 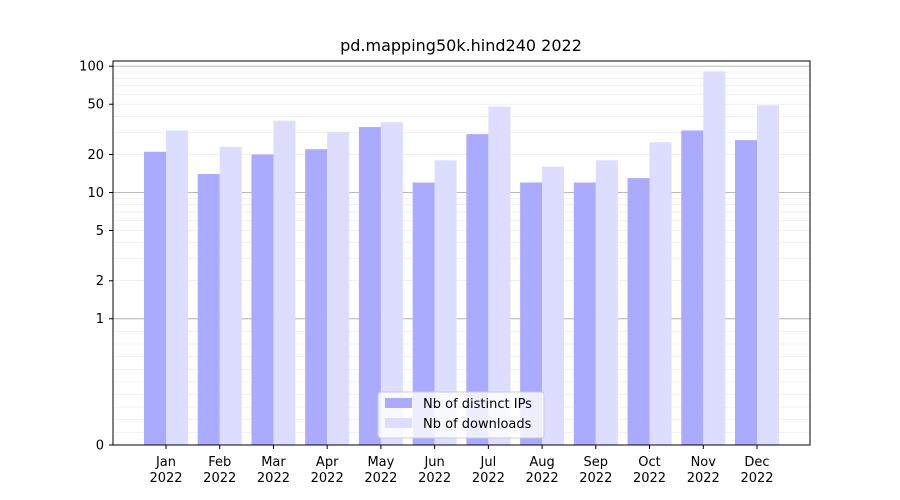 I want to click on x-tick-label-month: Sep, so click(x=596, y=462).